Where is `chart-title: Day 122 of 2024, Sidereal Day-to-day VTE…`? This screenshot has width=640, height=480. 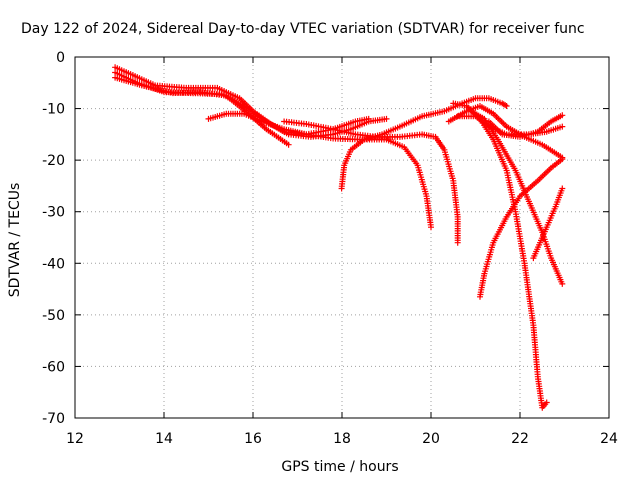
chart-title: Day 122 of 2024, Sidereal Day-to-day VTE… is located at coordinates (303, 29).